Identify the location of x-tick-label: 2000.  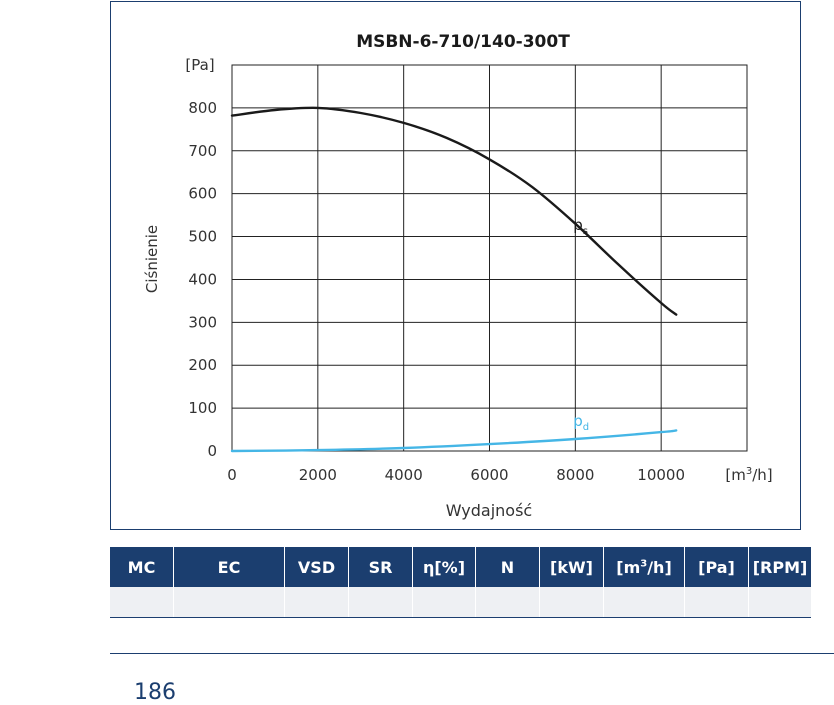
(318, 475).